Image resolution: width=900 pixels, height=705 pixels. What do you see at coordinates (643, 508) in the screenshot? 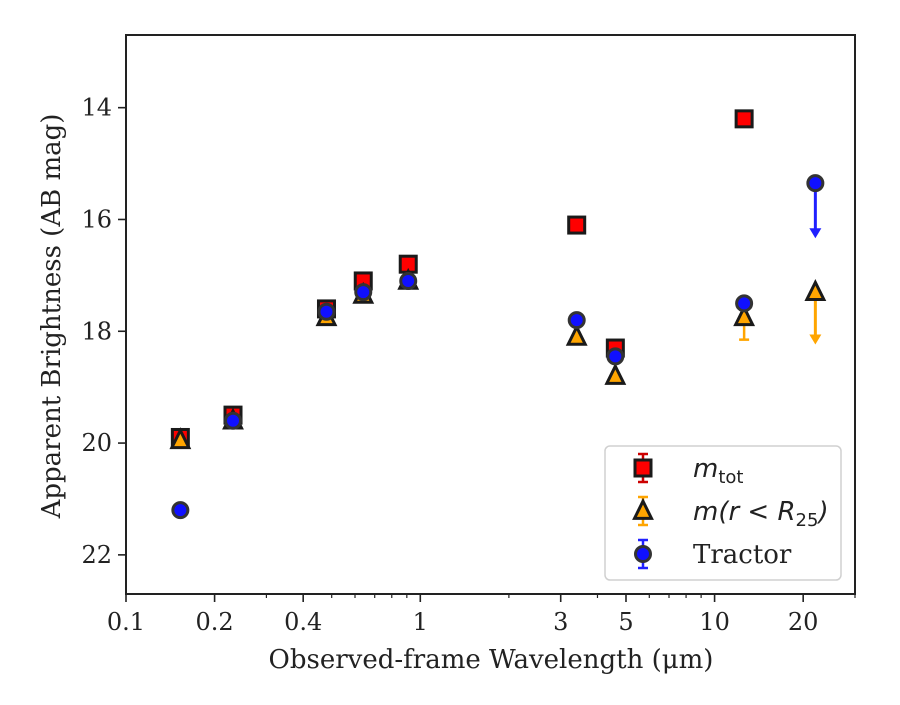
I see `legend-triangle-marker` at bounding box center [643, 508].